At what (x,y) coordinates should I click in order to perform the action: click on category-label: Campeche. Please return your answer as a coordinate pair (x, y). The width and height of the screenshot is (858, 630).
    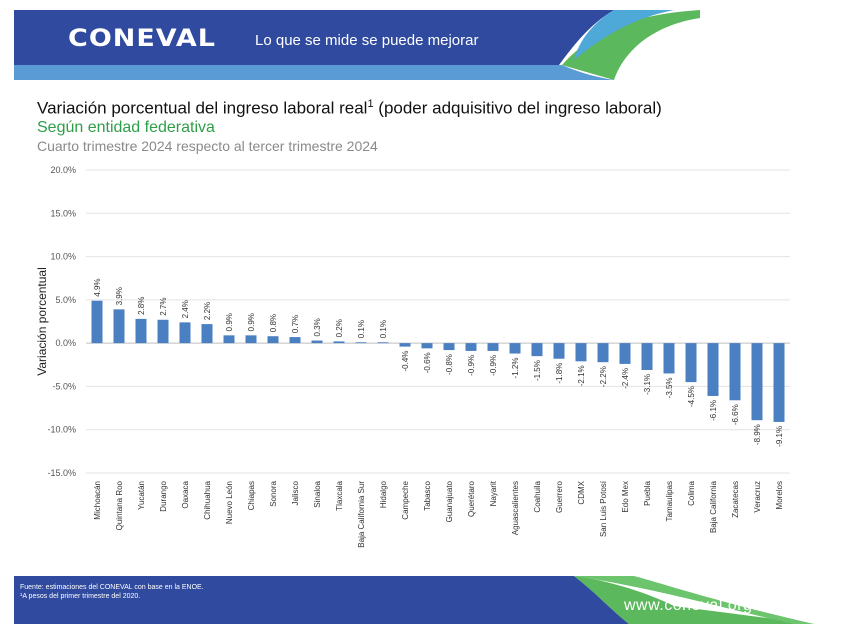
    Looking at the image, I should click on (405, 499).